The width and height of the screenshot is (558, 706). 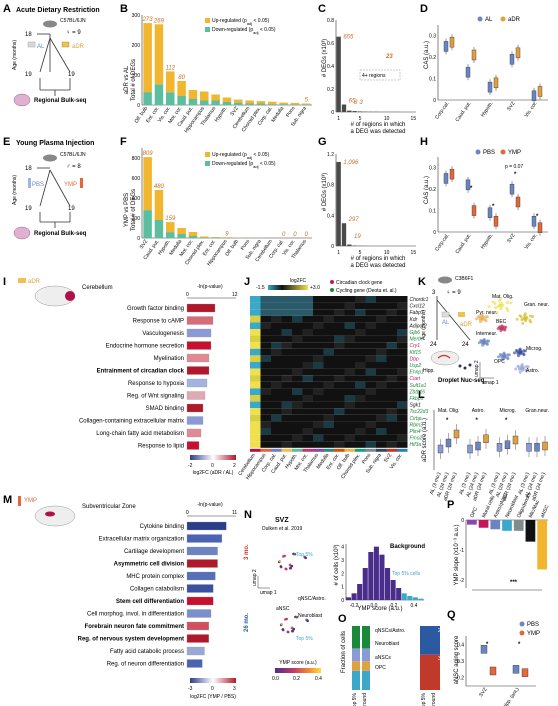 I want to click on panel-i-colorbar, so click(x=213, y=457).